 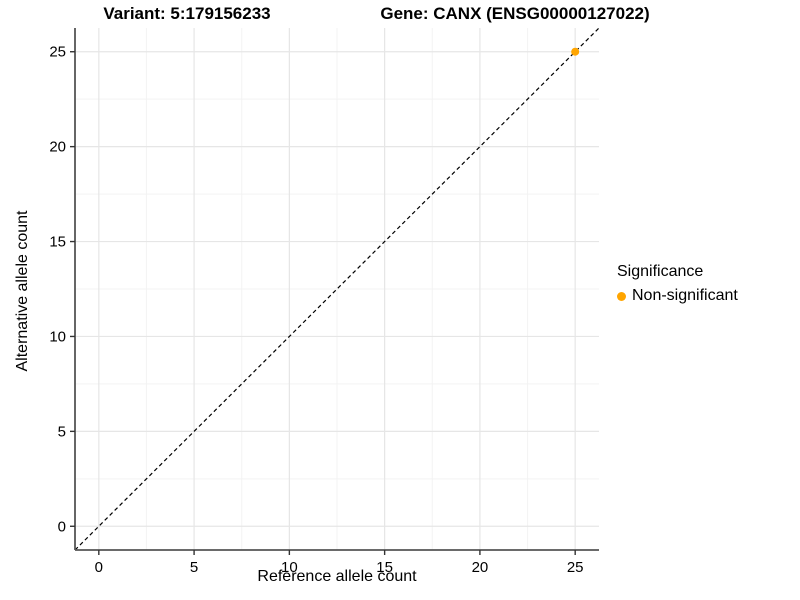 What do you see at coordinates (575, 51) in the screenshot?
I see `data-point` at bounding box center [575, 51].